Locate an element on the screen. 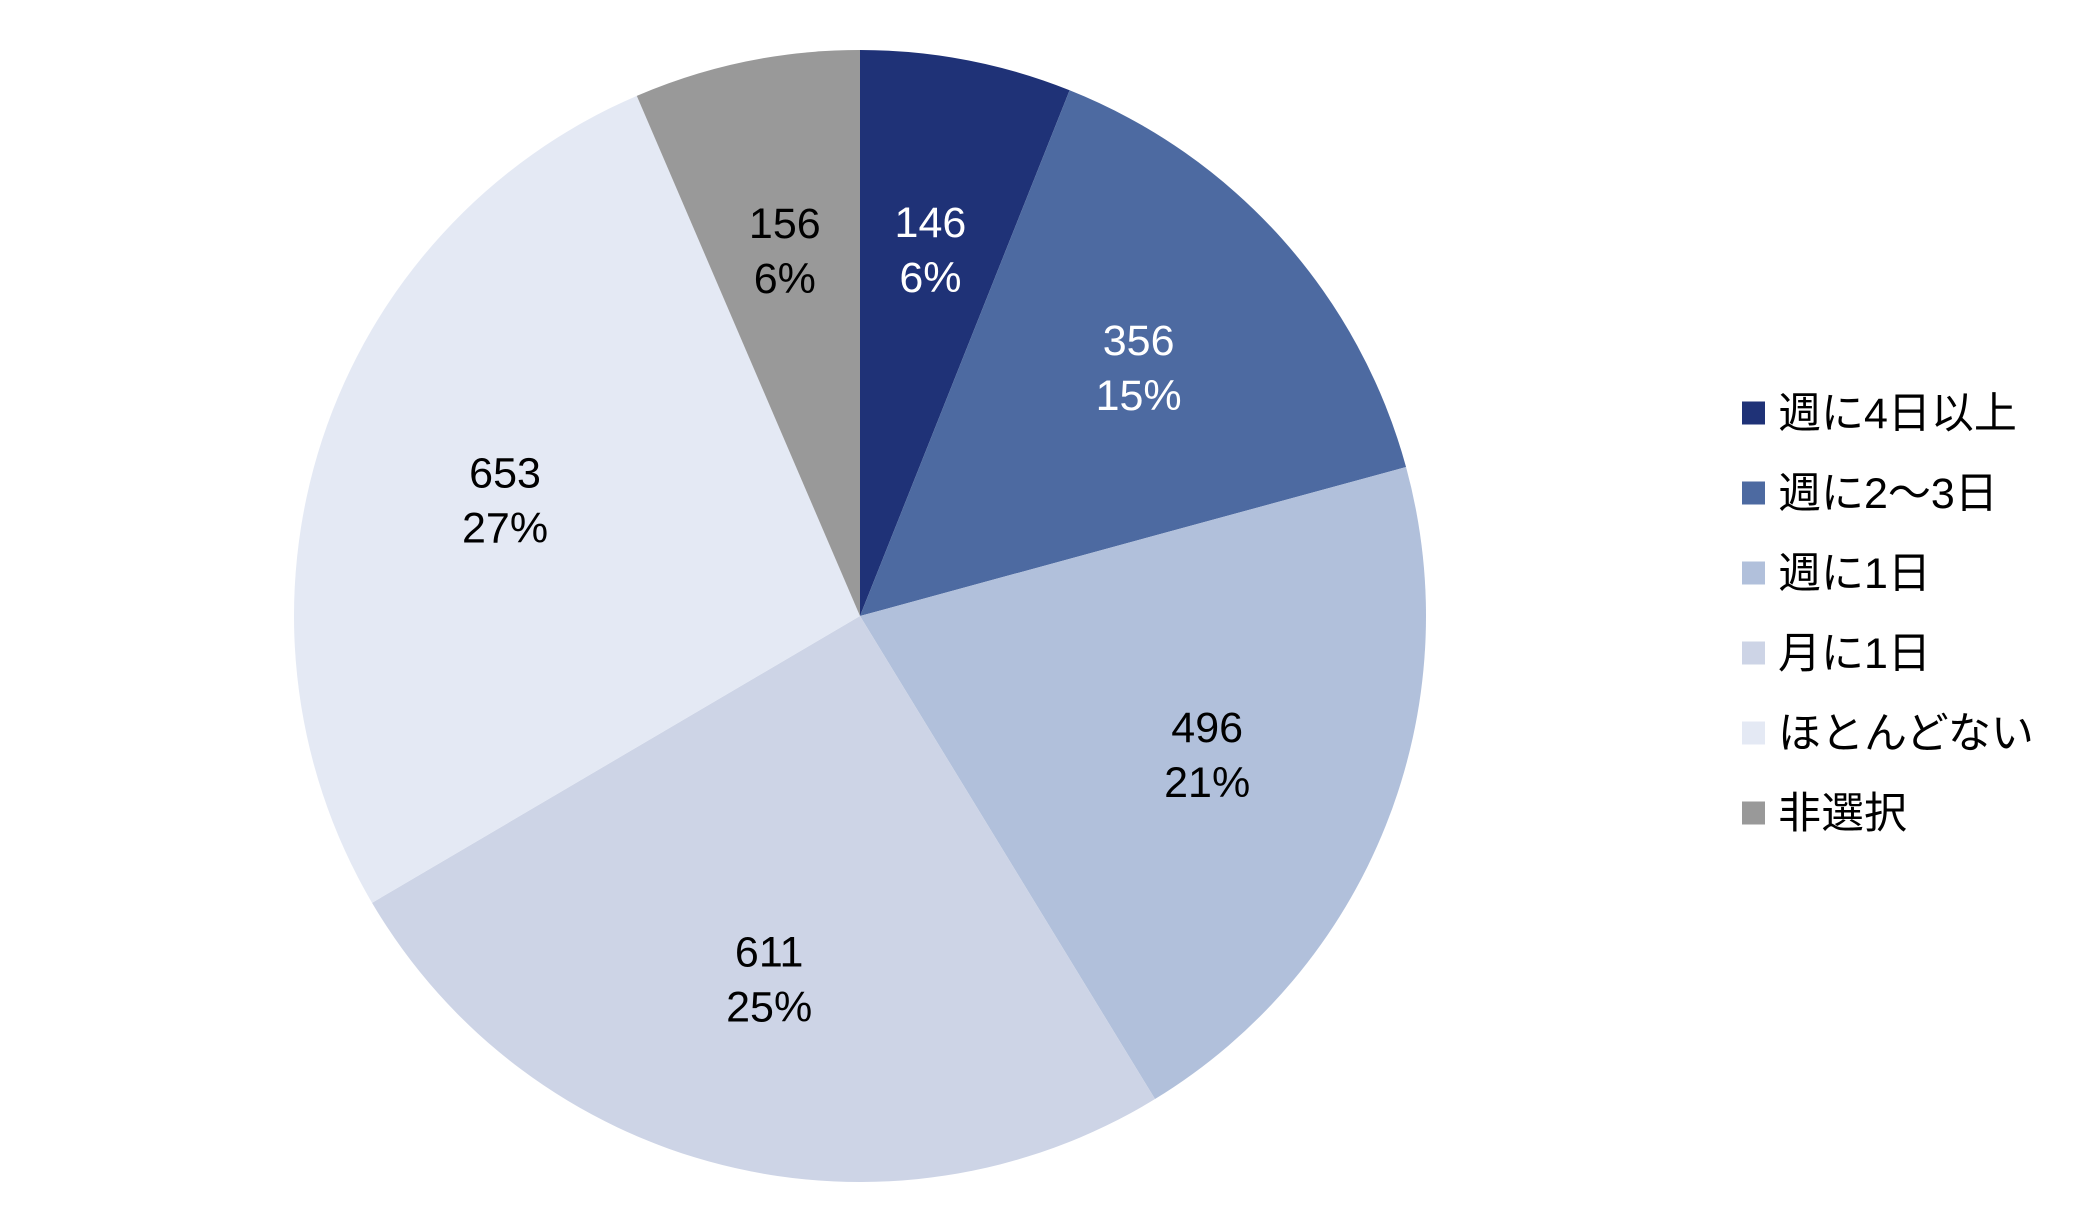 The image size is (2079, 1228). slice-value-label: 356 is located at coordinates (1139, 341).